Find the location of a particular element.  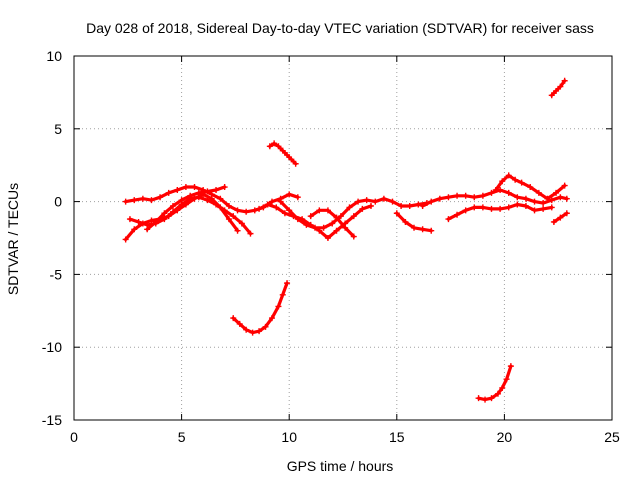

series-track-j is located at coordinates (500, 212).